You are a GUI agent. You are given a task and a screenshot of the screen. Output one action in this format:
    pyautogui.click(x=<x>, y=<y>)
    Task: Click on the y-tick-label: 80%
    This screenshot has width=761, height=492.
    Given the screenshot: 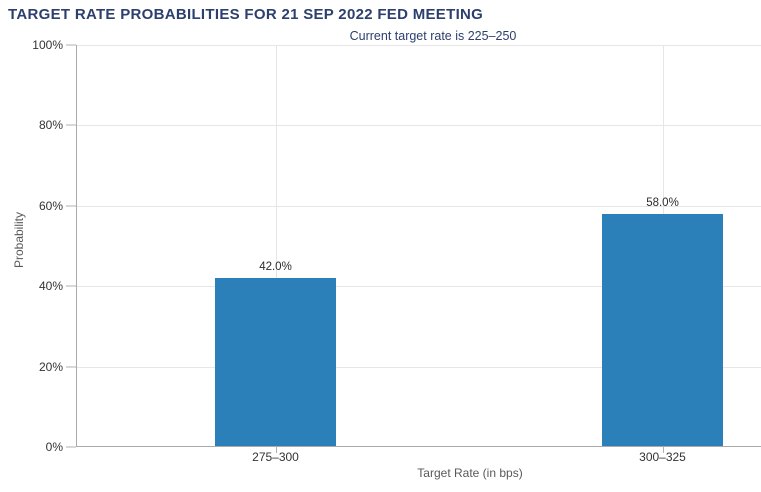 What is the action you would take?
    pyautogui.click(x=50, y=125)
    